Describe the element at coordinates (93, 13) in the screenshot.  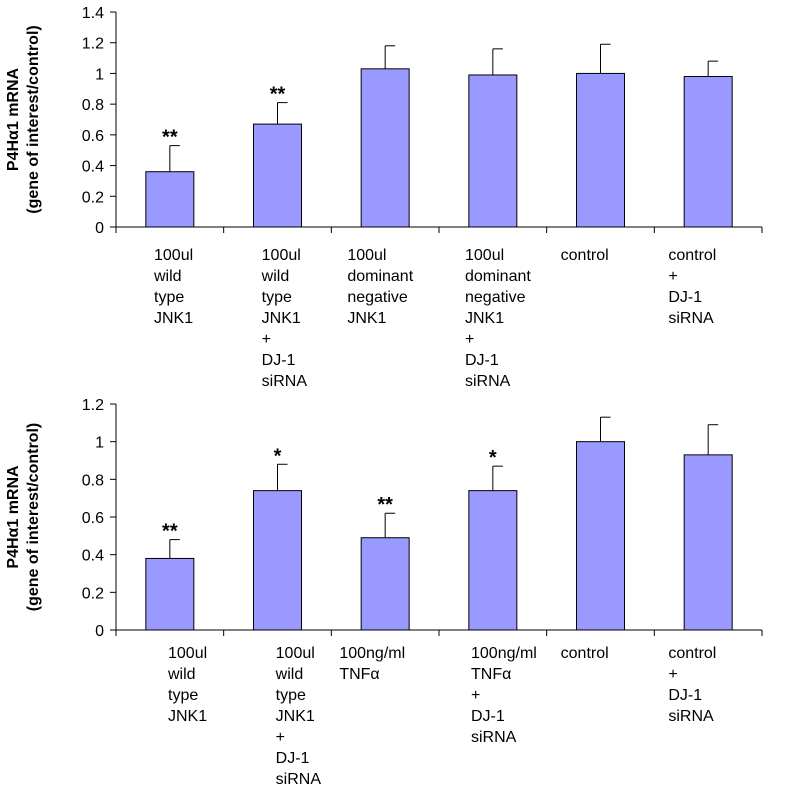
I see `y-tick-label: 1.4` at that location.